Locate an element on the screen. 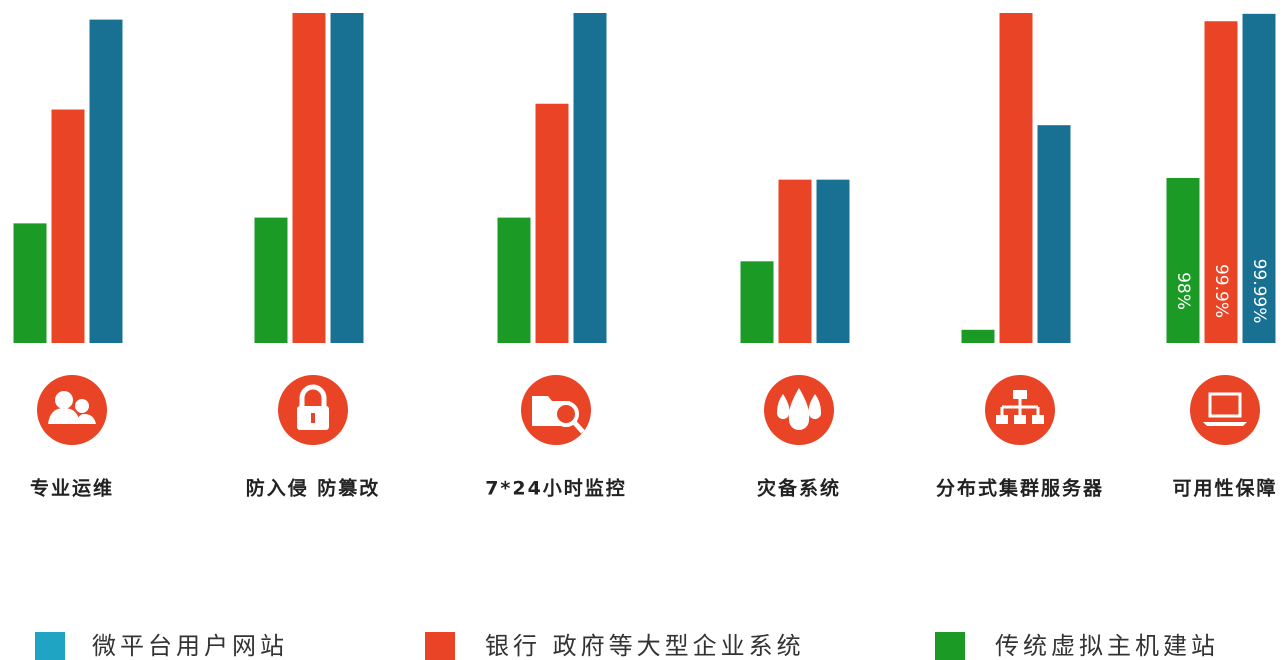 The width and height of the screenshot is (1284, 660). legend-label: 银行 政府等大型企业系统 is located at coordinates (645, 646).